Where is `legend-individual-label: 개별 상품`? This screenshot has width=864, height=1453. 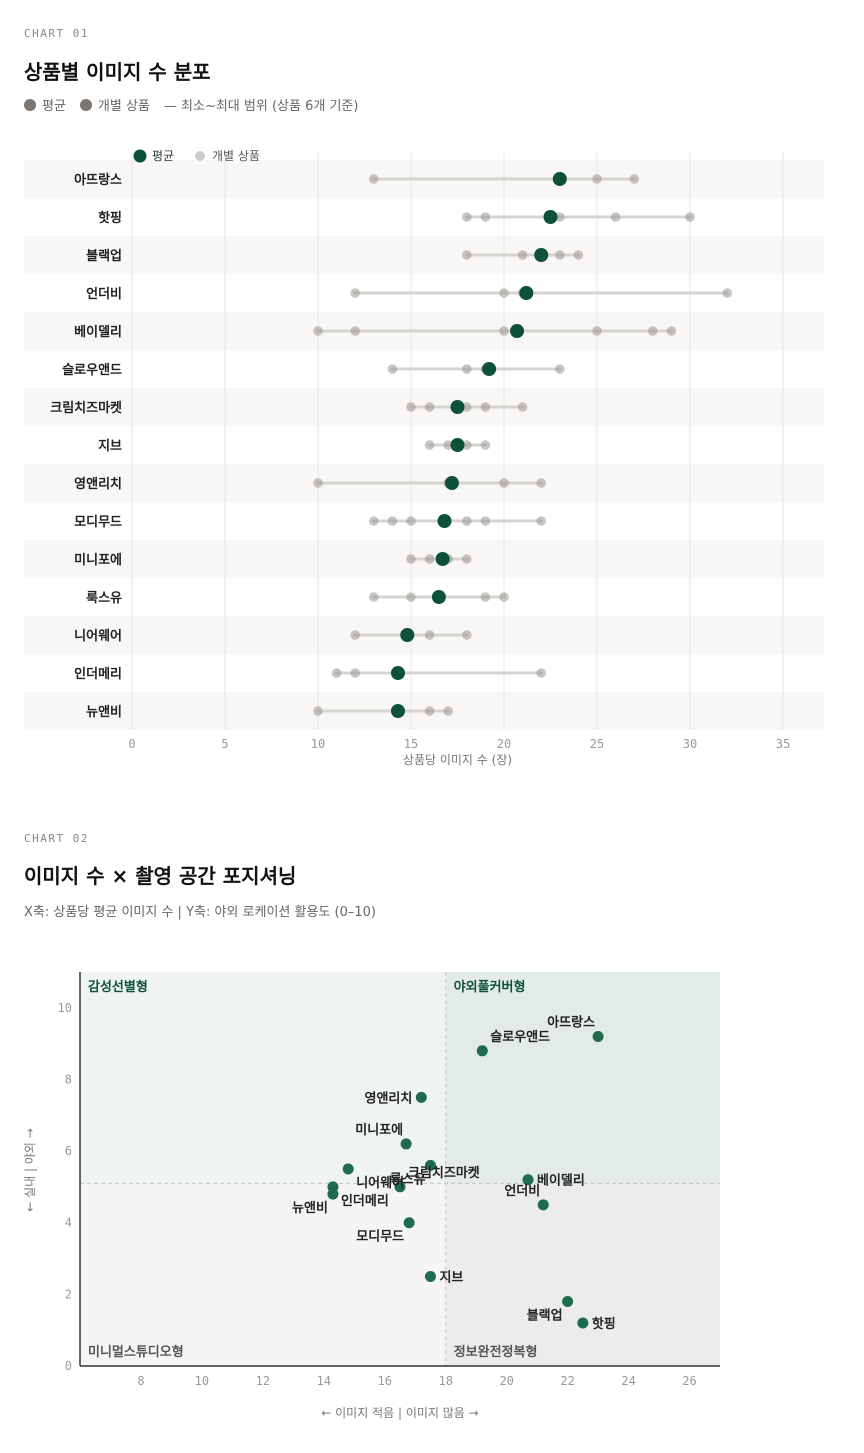 legend-individual-label: 개별 상품 is located at coordinates (236, 156).